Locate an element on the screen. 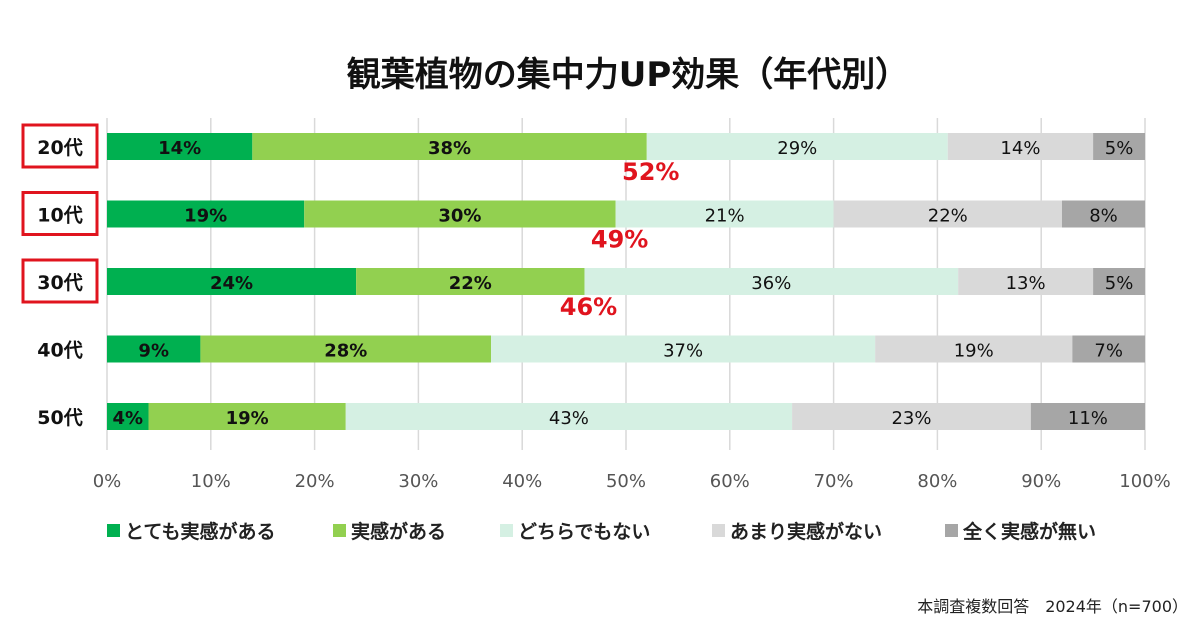 The height and width of the screenshot is (629, 1200). legend-label: 全く実感が無い is located at coordinates (1029, 531).